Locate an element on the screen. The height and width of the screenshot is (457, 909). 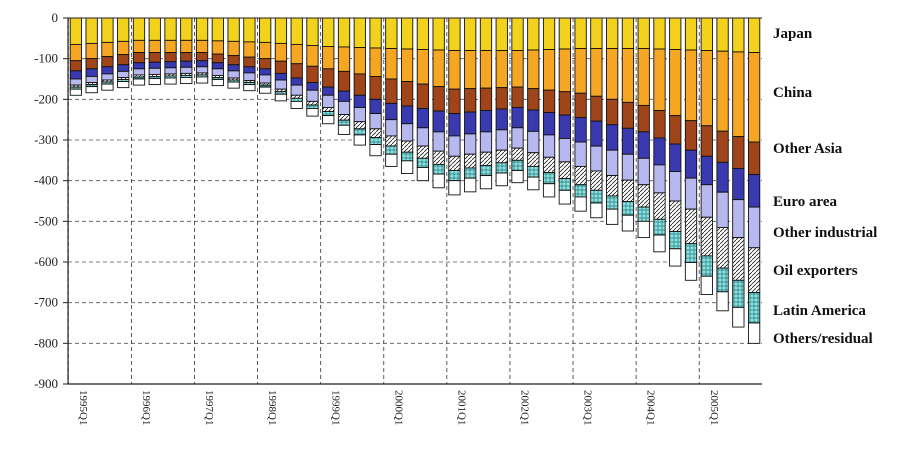
legend-label-other-industrial: Other industrial is located at coordinates (825, 233).